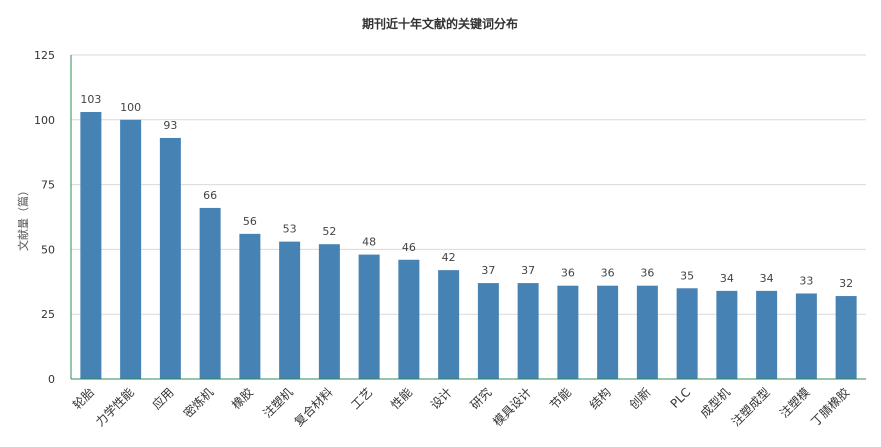 The height and width of the screenshot is (447, 881). I want to click on bar-value-label: 48, so click(369, 242).